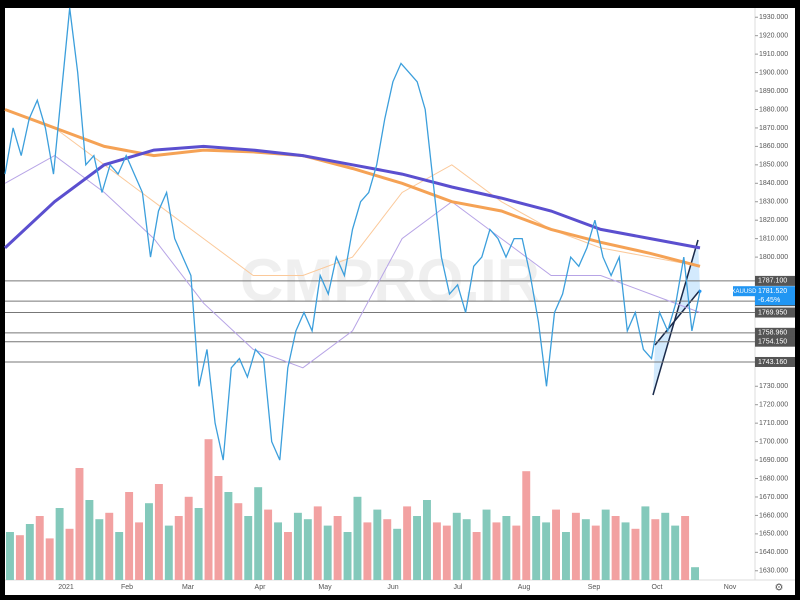  I want to click on level-label: 1743.160, so click(772, 362).